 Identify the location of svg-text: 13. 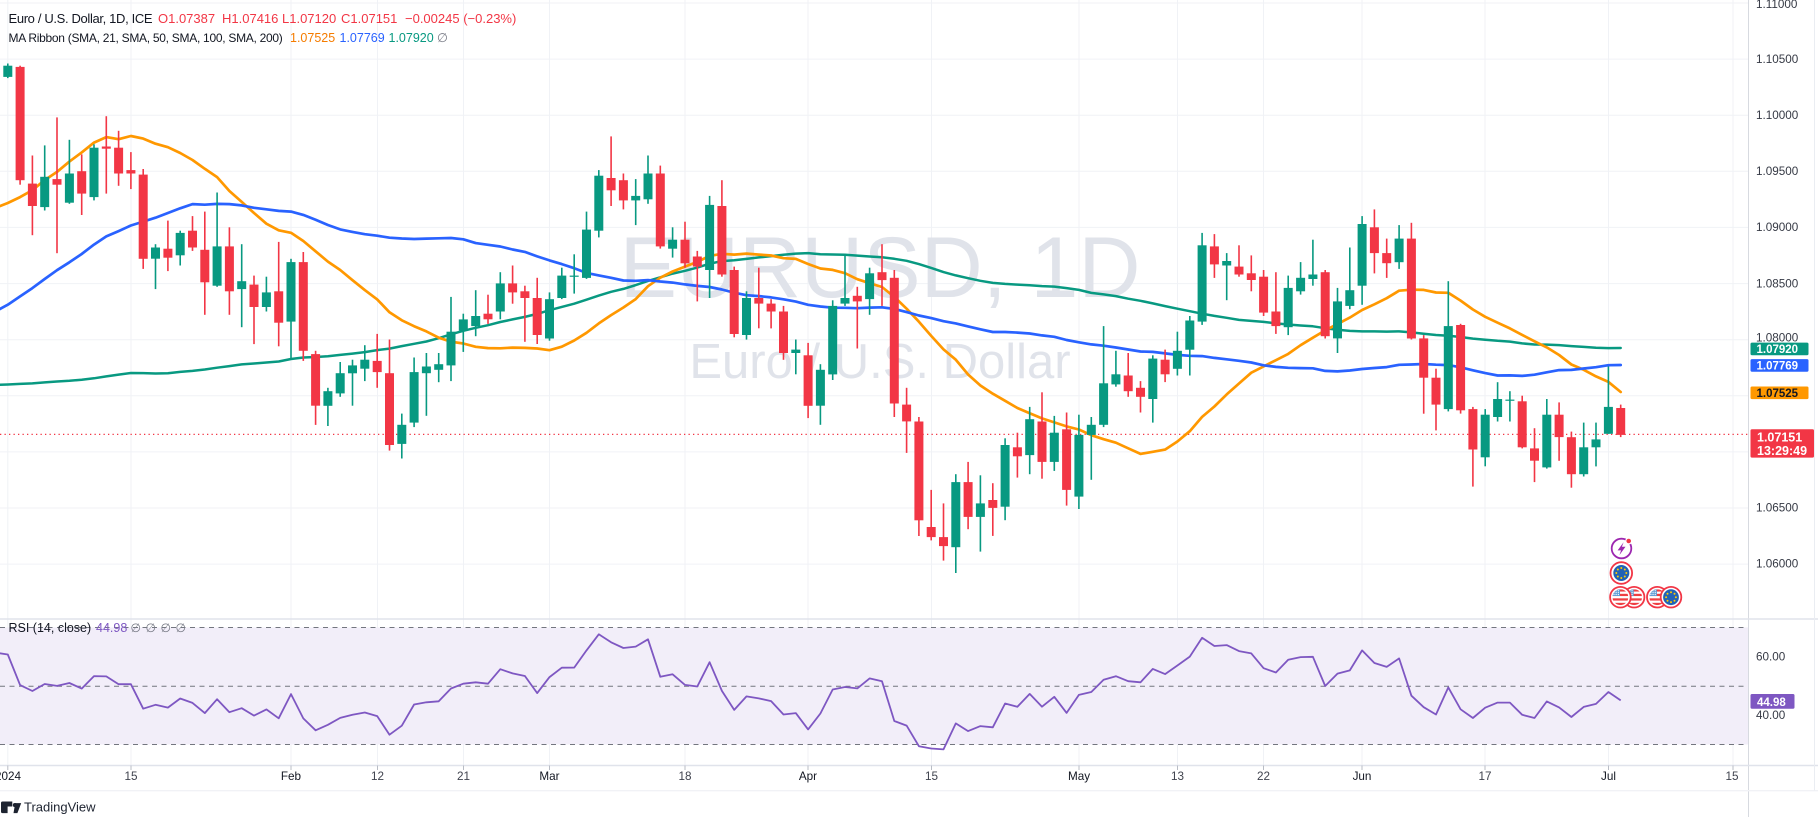
(1177, 776).